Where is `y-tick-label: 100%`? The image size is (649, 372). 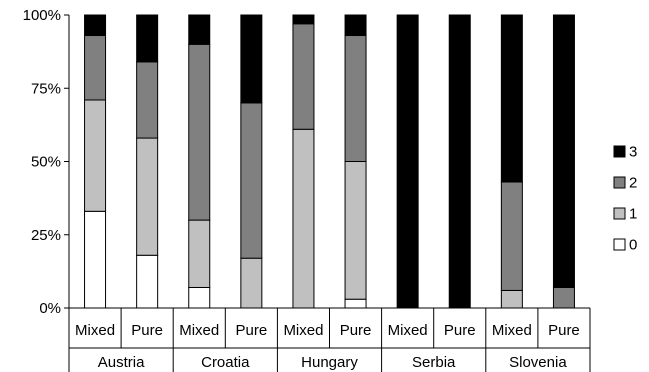 y-tick-label: 100% is located at coordinates (42, 15).